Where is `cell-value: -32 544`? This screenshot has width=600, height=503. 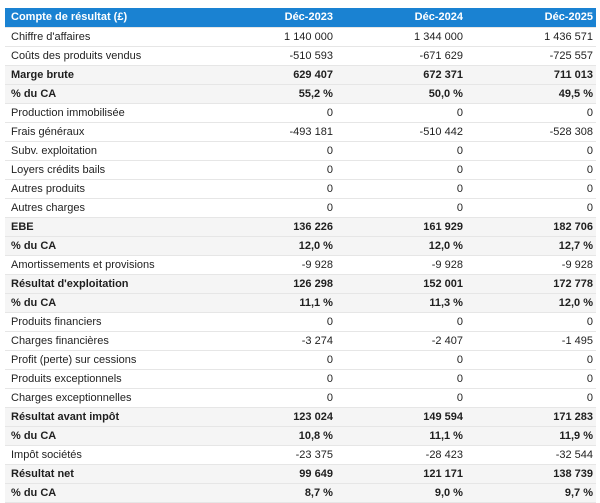
cell-value: -32 544 is located at coordinates (530, 455).